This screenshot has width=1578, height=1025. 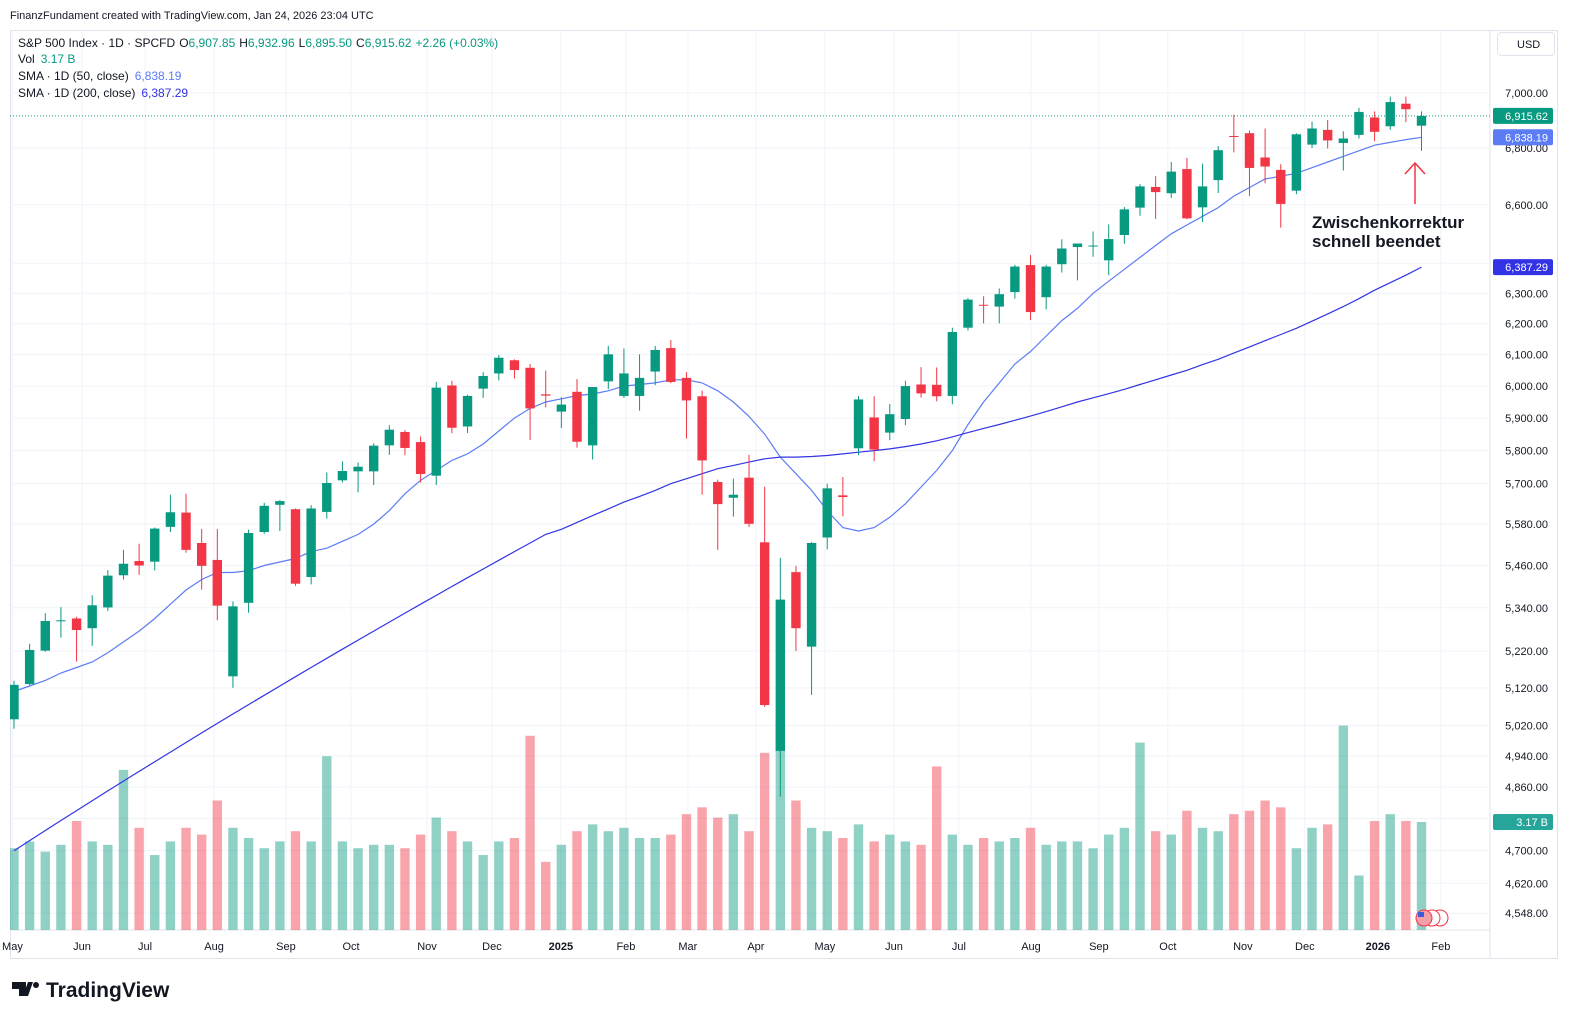 I want to click on x-tick-label: Feb, so click(x=1440, y=947).